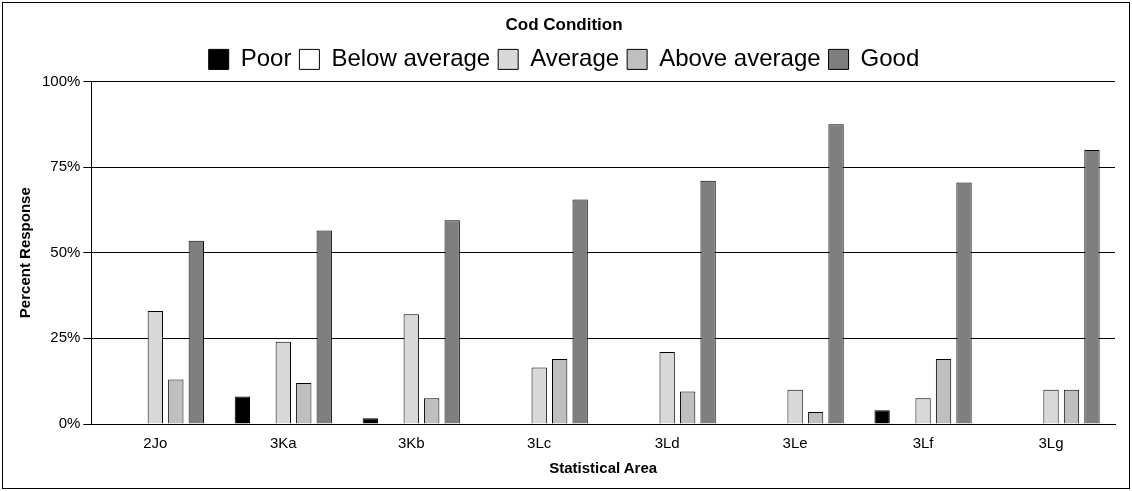  Describe the element at coordinates (575, 58) in the screenshot. I see `legend-label: Average` at that location.